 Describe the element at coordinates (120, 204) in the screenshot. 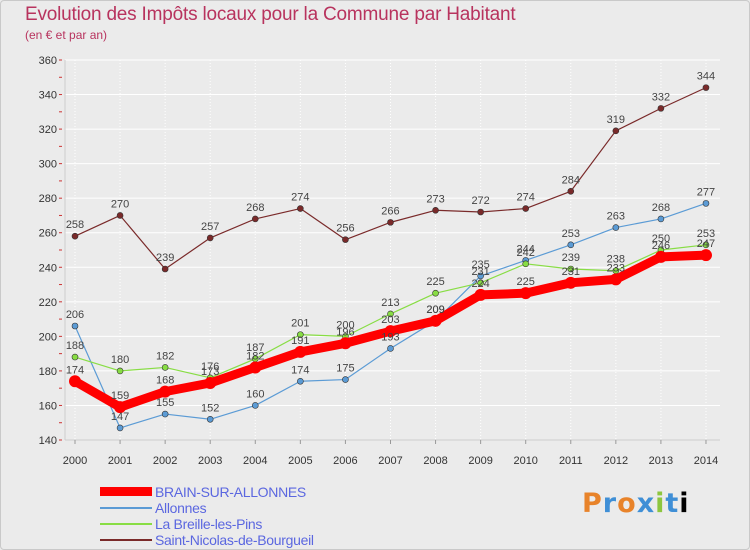

I see `data-label: 270` at that location.